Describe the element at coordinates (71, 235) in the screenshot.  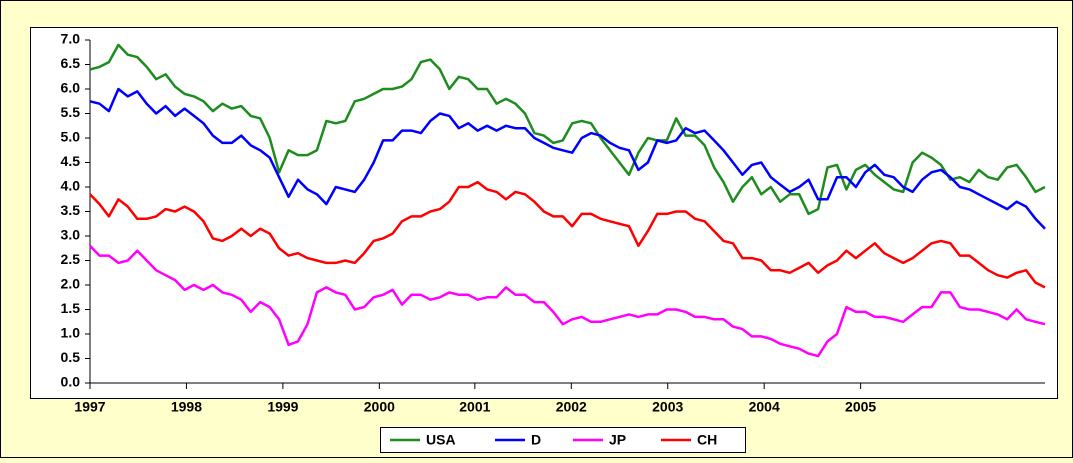
I see `y-tick-label: 3.0` at that location.